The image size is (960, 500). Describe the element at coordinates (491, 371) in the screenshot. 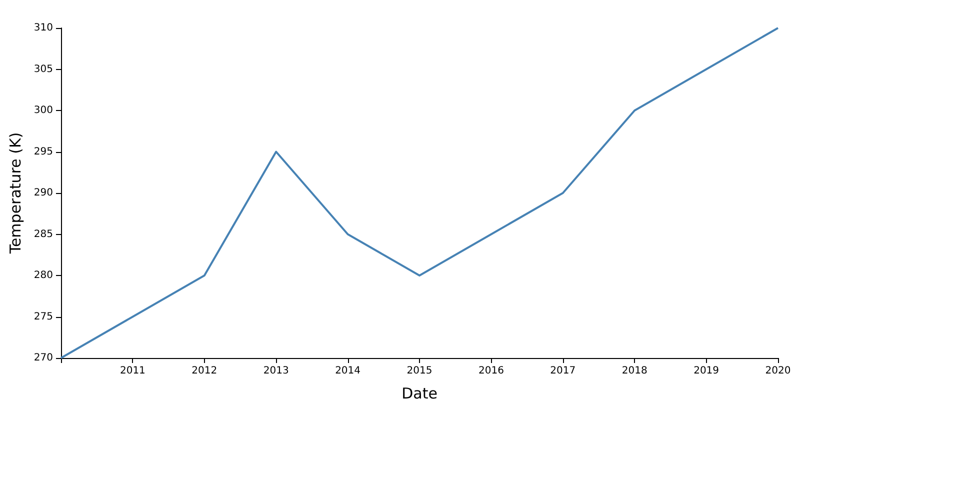

I see `x-tick-label: 2016` at that location.